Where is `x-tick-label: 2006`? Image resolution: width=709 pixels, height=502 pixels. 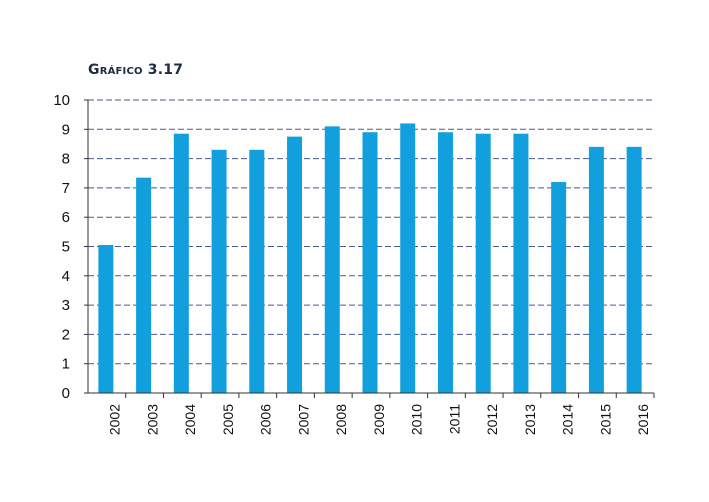
x-tick-label: 2006 is located at coordinates (266, 419).